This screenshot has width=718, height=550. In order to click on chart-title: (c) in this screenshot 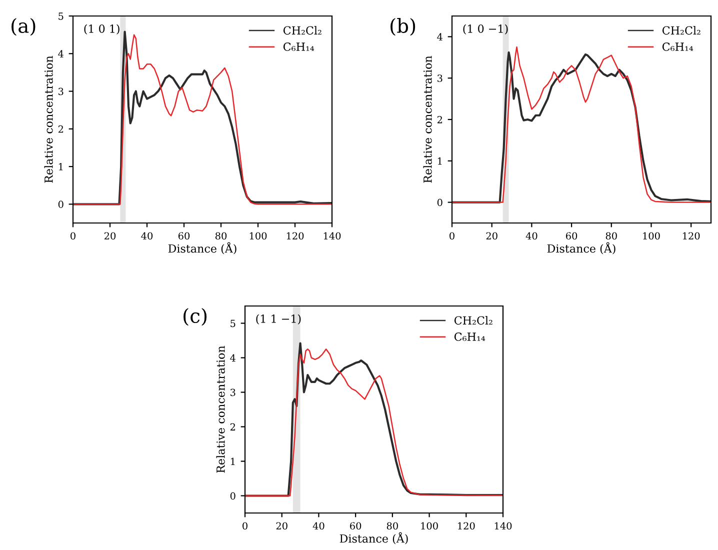, I will do `click(195, 317)`.